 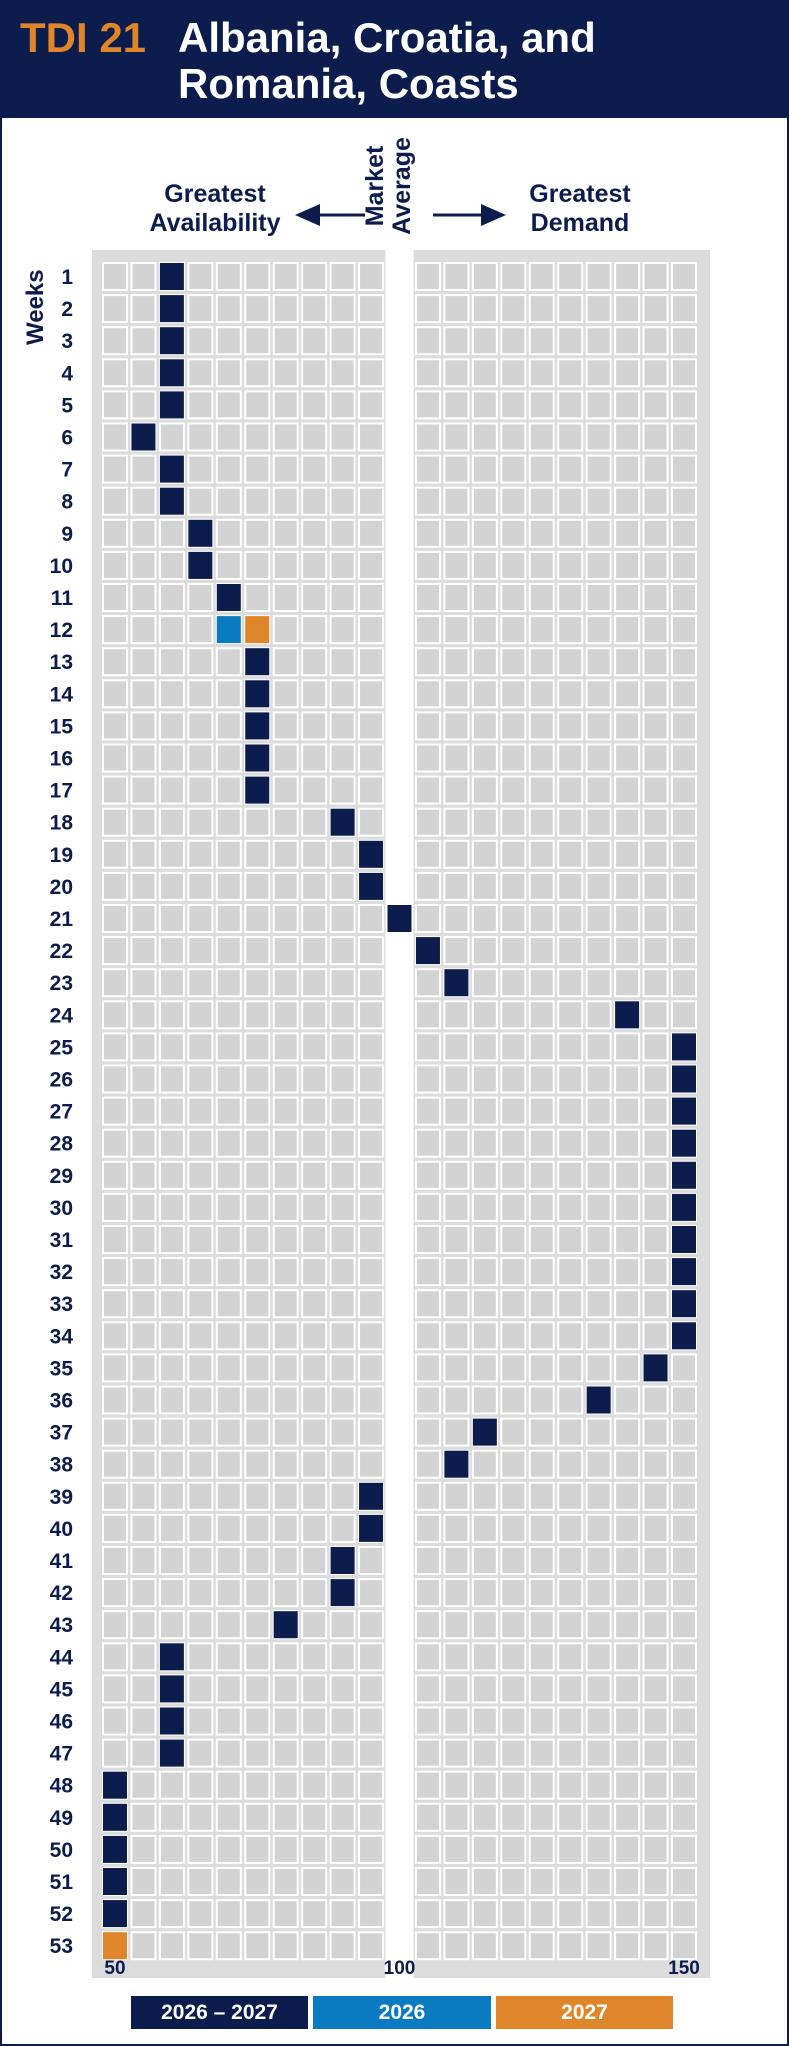 What do you see at coordinates (61, 566) in the screenshot?
I see `week-label: 10` at bounding box center [61, 566].